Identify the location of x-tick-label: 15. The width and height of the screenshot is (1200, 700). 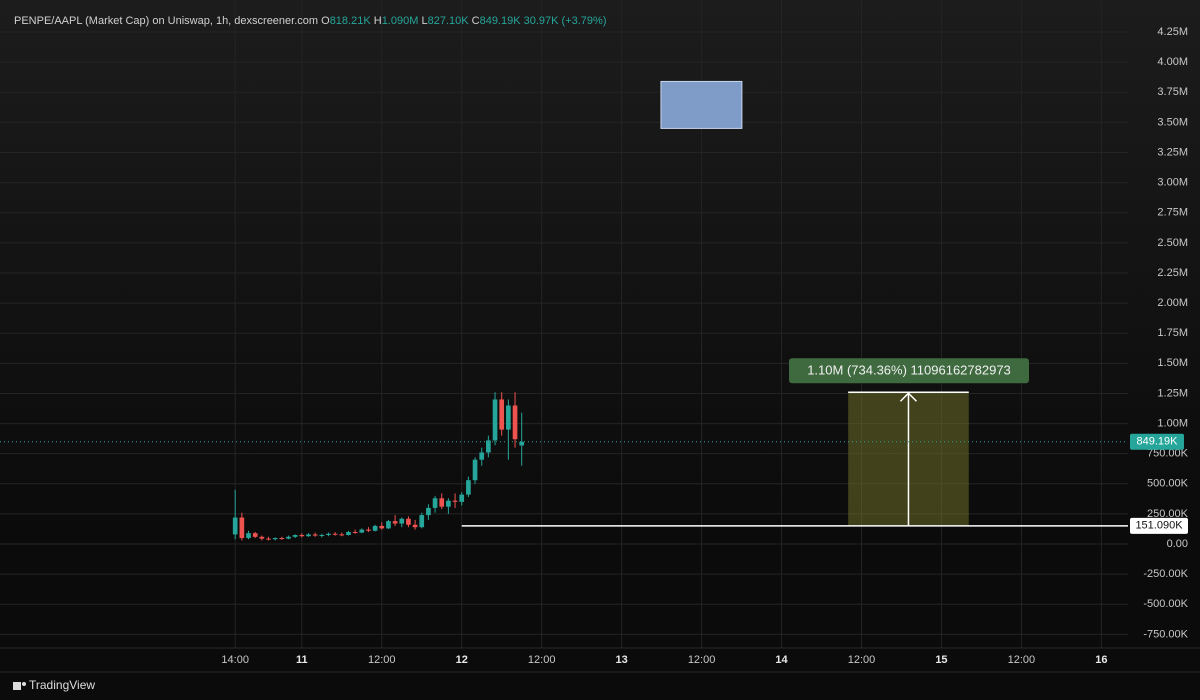
(941, 660).